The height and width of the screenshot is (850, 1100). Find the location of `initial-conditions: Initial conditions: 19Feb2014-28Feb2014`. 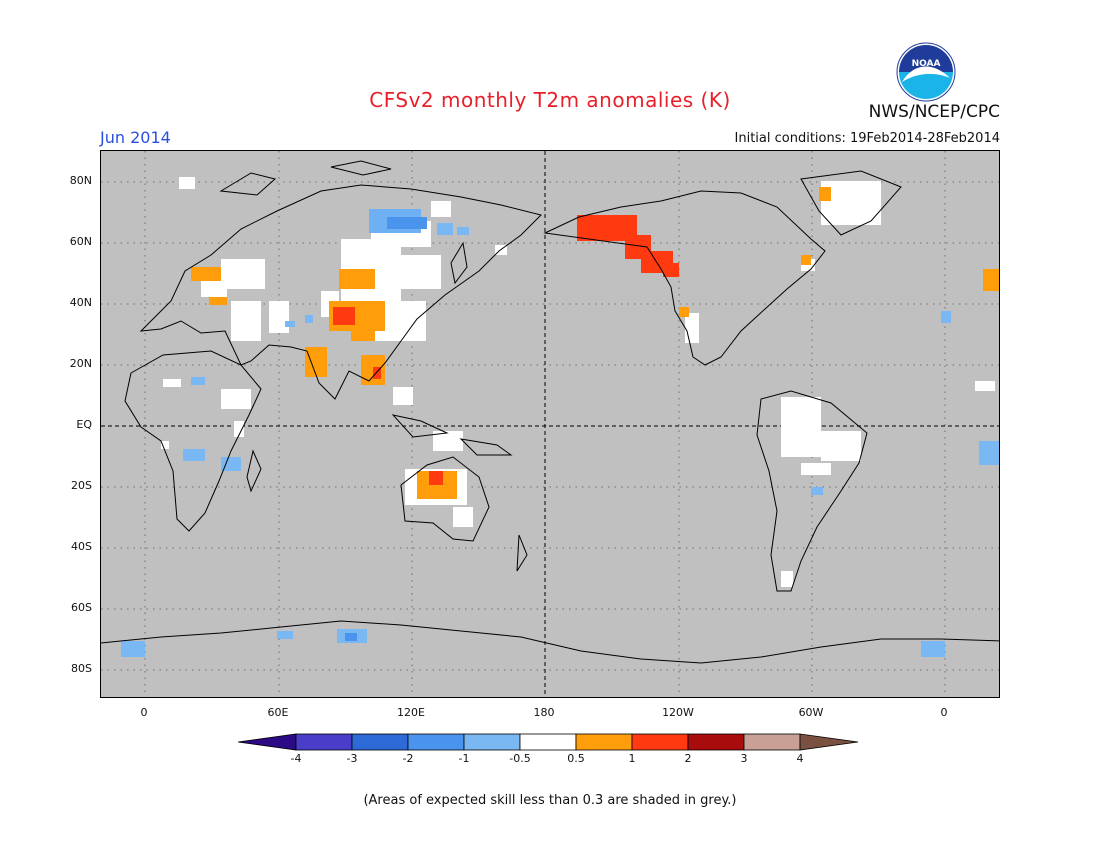

initial-conditions: Initial conditions: 19Feb2014-28Feb2014 is located at coordinates (867, 138).